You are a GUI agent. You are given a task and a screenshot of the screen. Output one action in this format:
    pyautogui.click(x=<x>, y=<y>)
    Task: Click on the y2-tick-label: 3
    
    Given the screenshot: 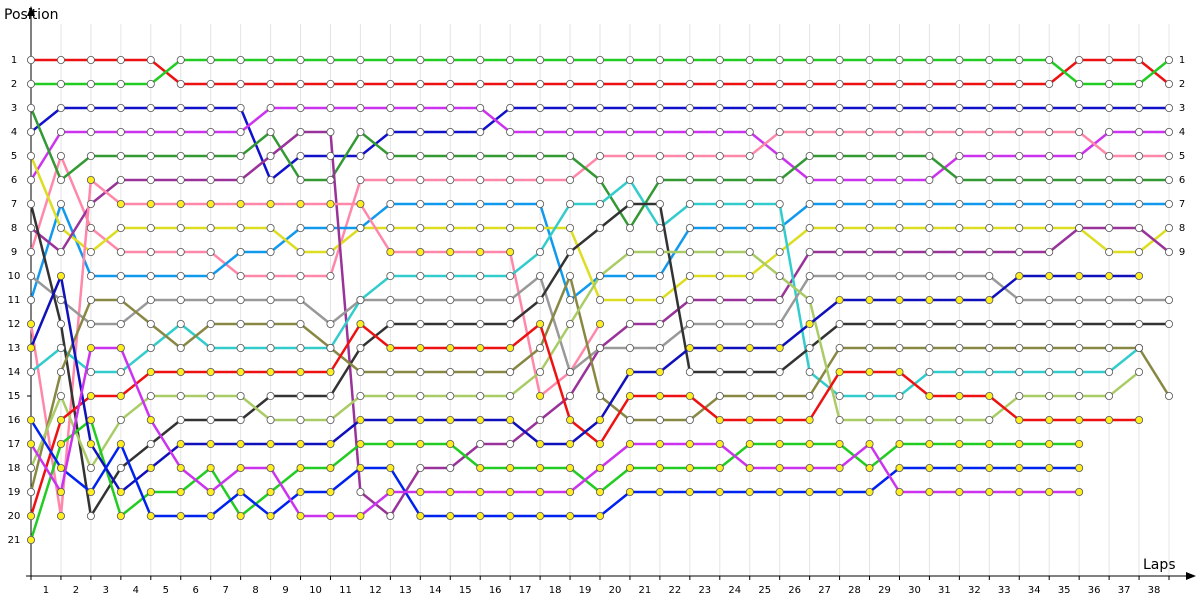 What is the action you would take?
    pyautogui.click(x=1182, y=108)
    